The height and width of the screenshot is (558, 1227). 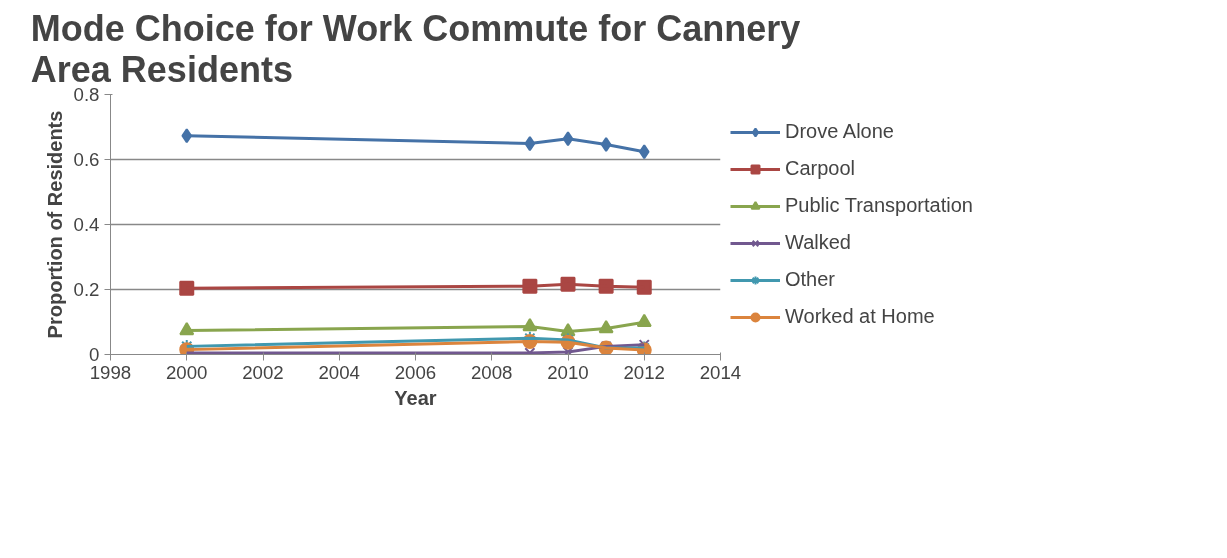 I want to click on y-axis-title: Proportion of Residents, so click(x=54, y=224).